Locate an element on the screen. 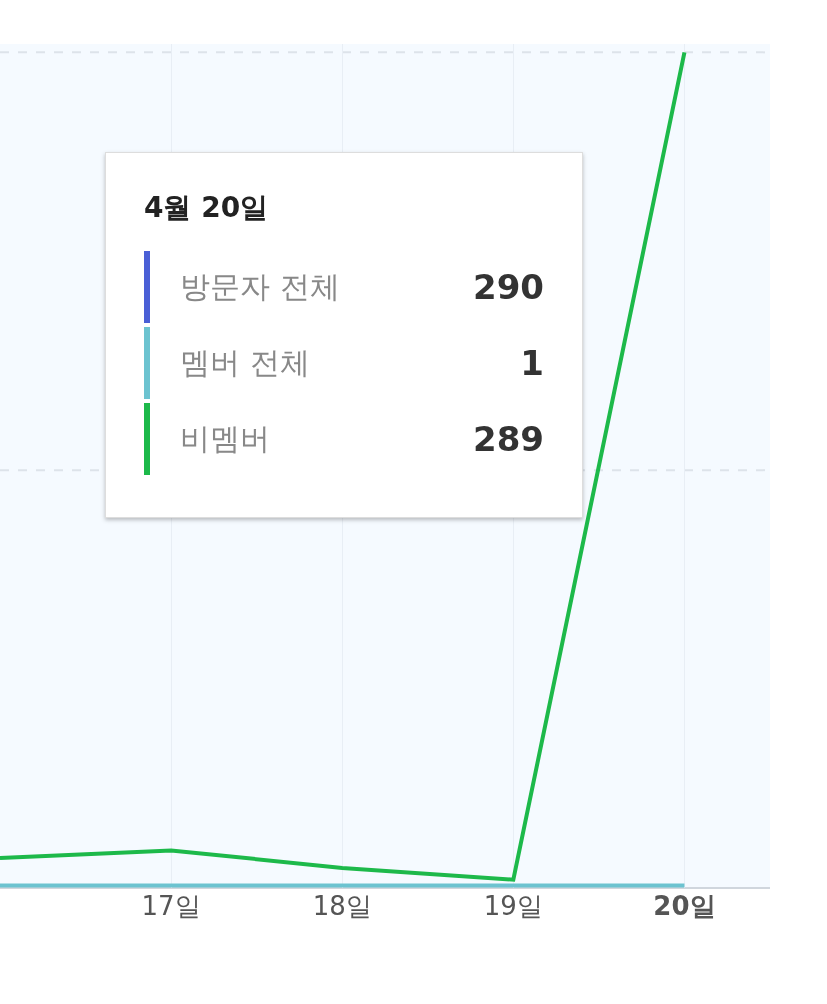  x-tick-label: 18일 is located at coordinates (342, 906).